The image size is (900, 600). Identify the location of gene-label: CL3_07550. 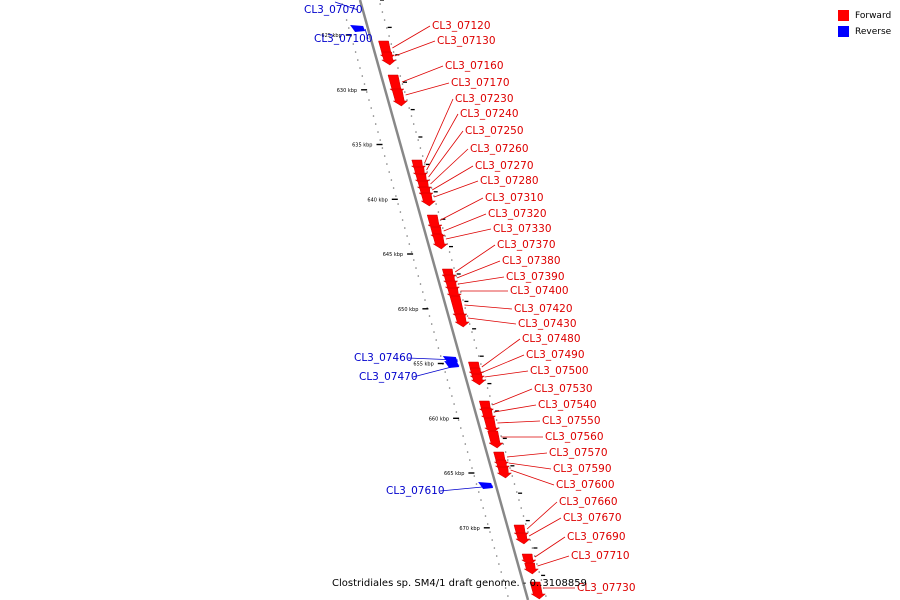
(571, 421).